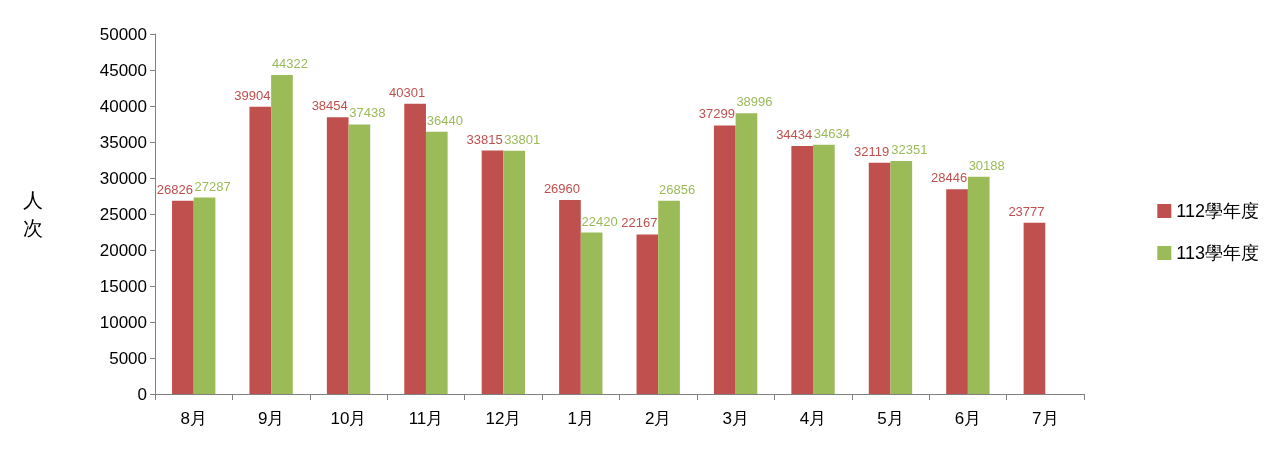  Describe the element at coordinates (813, 418) in the screenshot. I see `x-tick-label: 4月` at that location.